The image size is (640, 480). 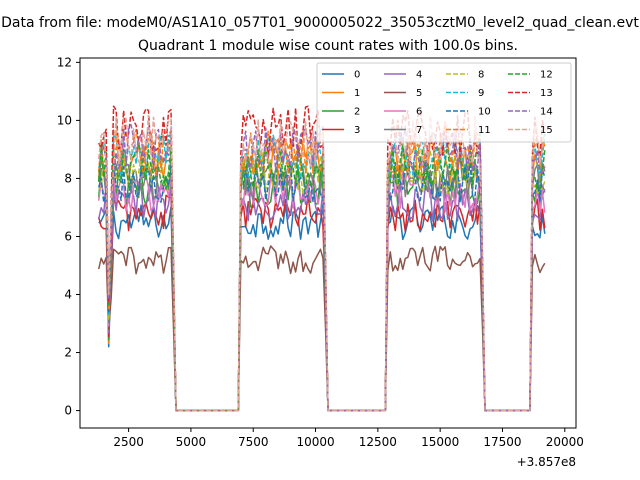 What do you see at coordinates (357, 112) in the screenshot?
I see `legend-label-2: 2` at bounding box center [357, 112].